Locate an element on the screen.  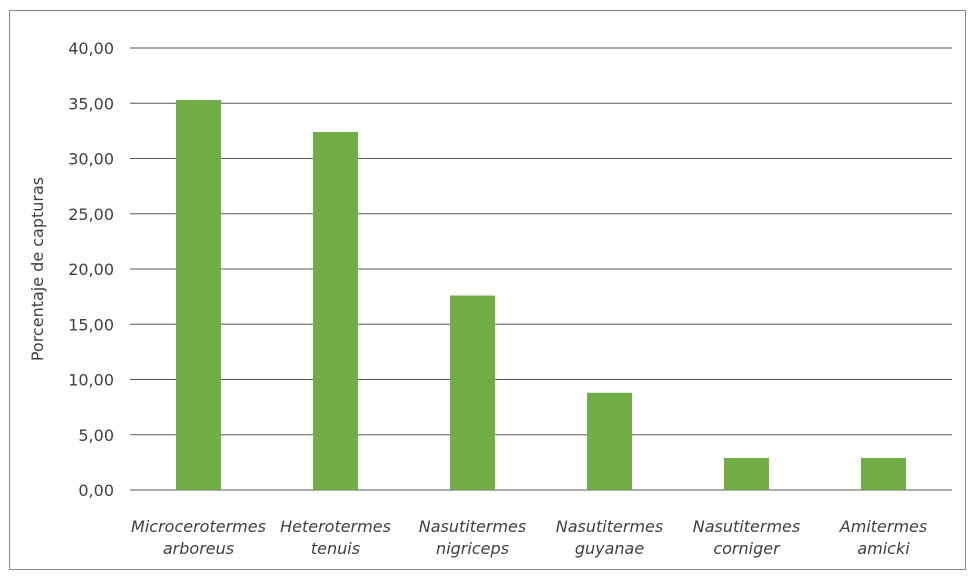
y-tick-label: 25,00 is located at coordinates (91, 214).